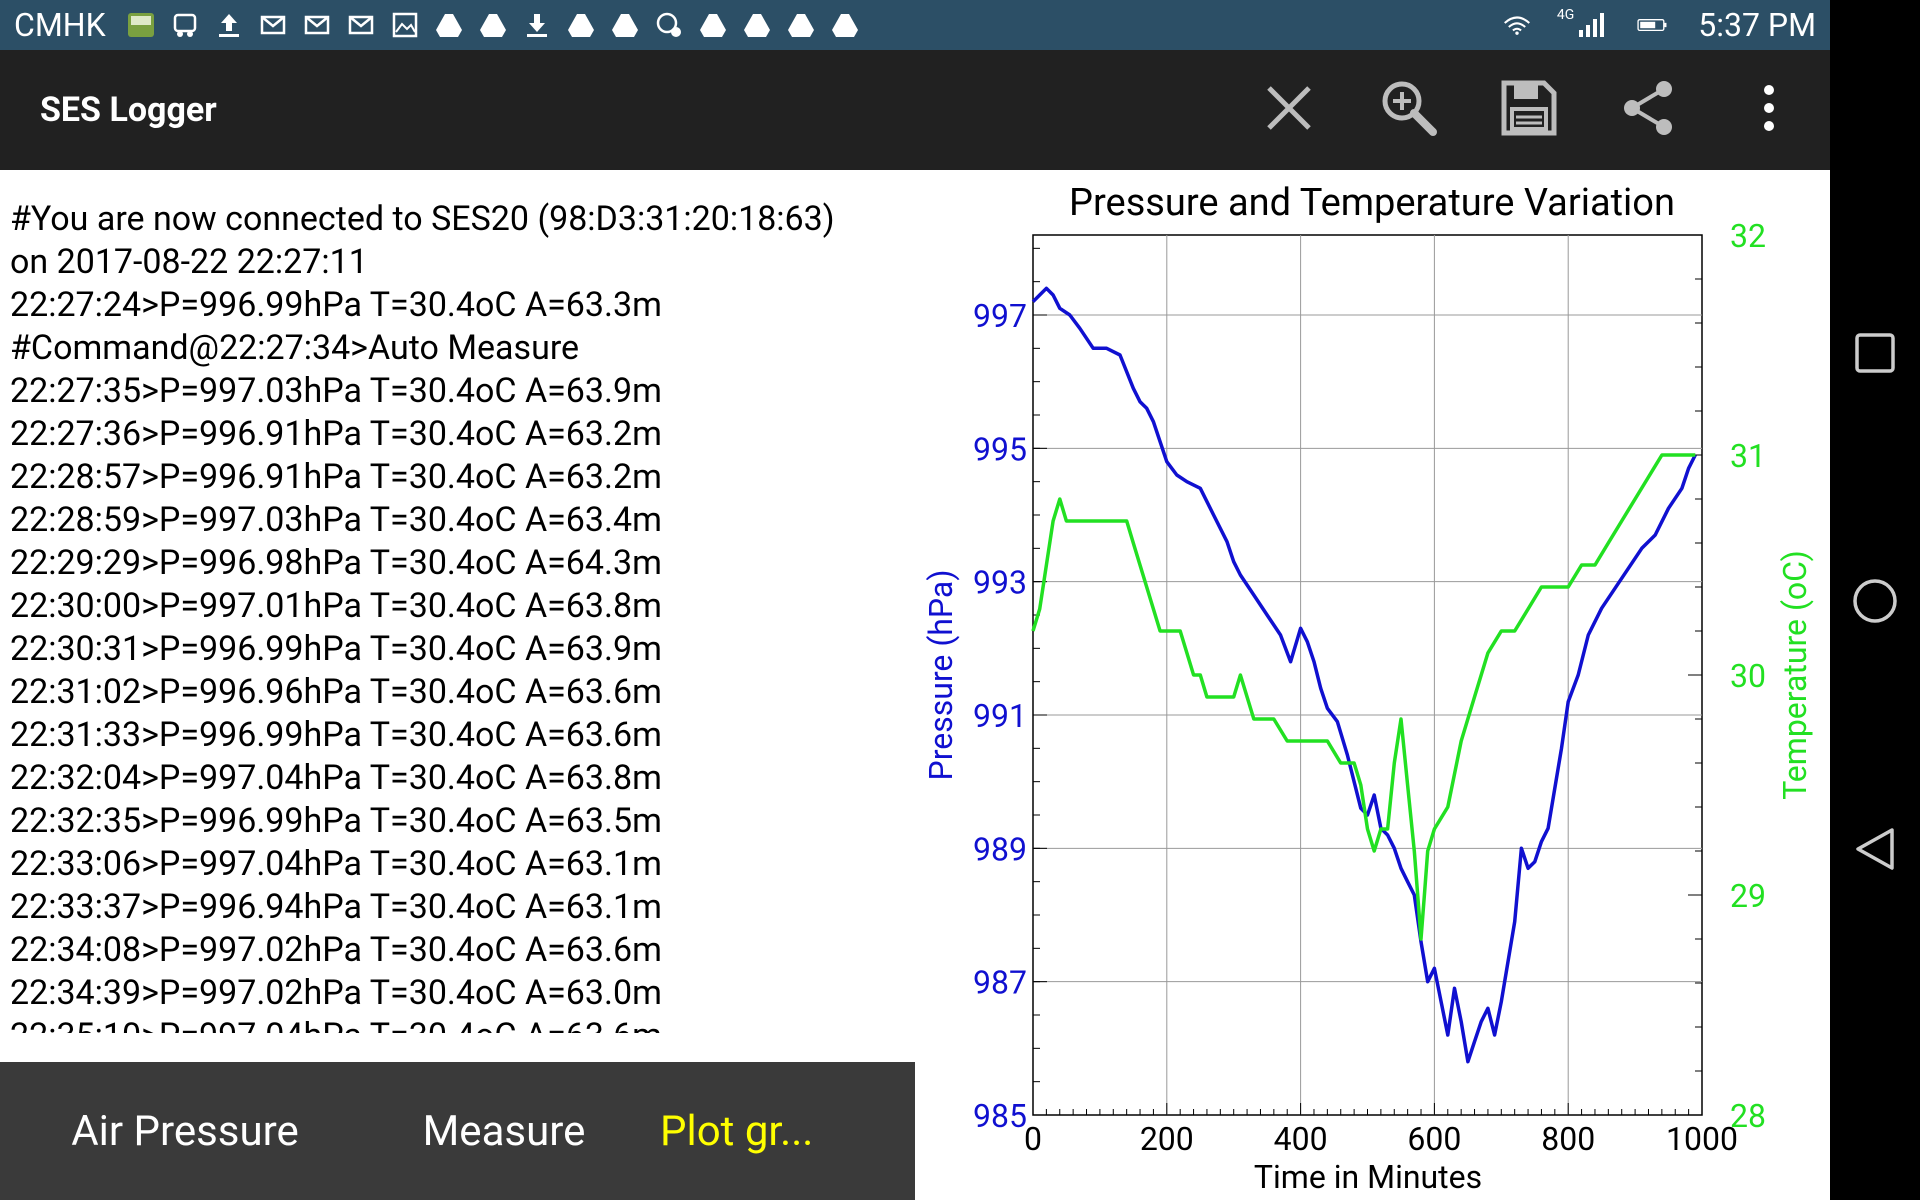  I want to click on log-line: 22:27:36>P=996.91hPa T=30.4oC A=63.2m, so click(336, 434).